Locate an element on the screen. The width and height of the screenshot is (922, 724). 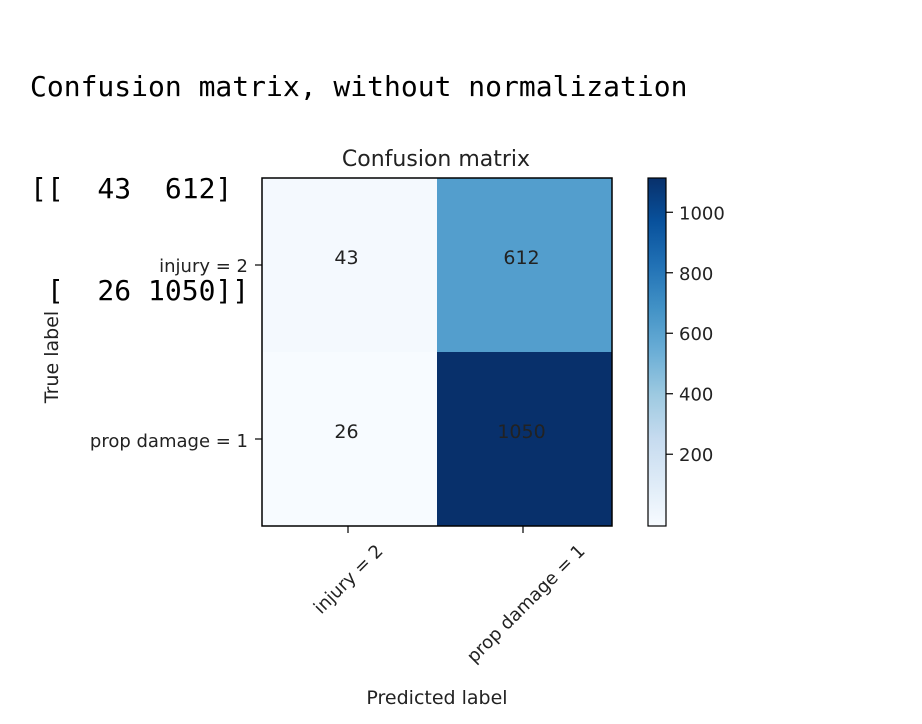
colorbar-ticks: 200 400 600 800 1000 is located at coordinates (695, 334).